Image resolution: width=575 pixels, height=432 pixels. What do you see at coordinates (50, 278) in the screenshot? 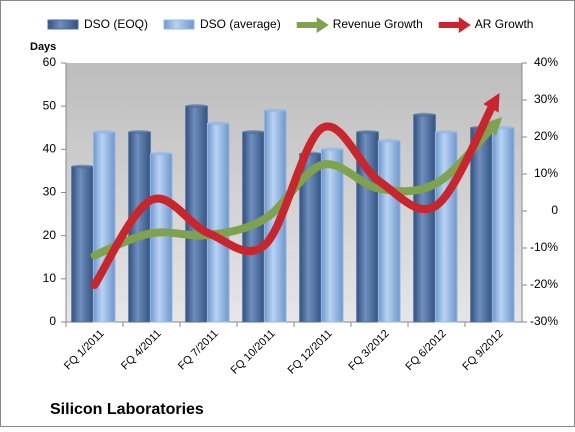
I see `y-tick-label: 10` at bounding box center [50, 278].